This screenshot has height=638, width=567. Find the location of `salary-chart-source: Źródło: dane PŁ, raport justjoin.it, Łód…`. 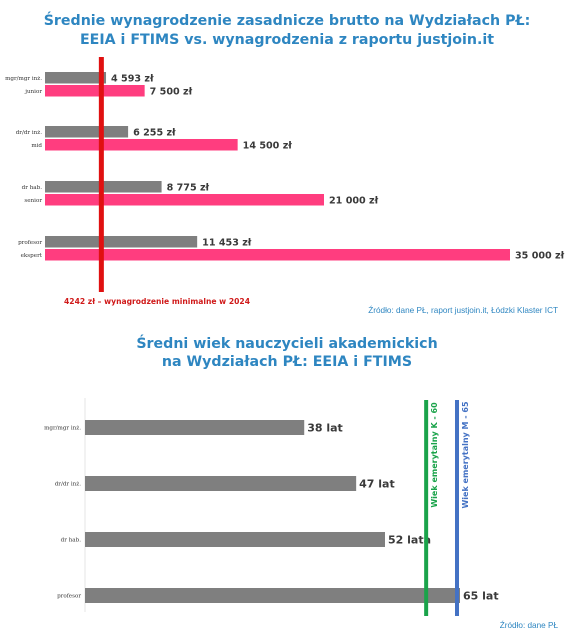

salary-chart-source: Źródło: dane PŁ, raport justjoin.it, Łód… is located at coordinates (463, 310).